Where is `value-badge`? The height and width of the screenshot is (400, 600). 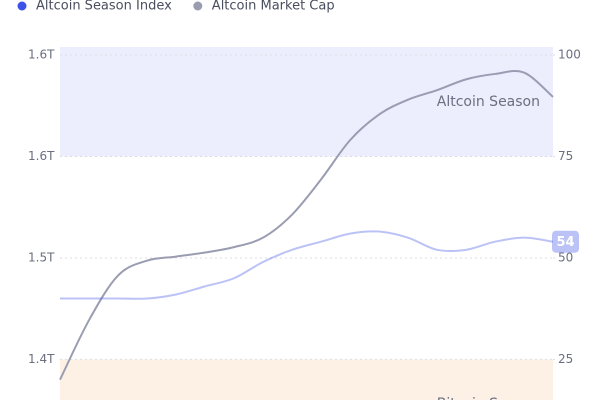 value-badge is located at coordinates (565, 241).